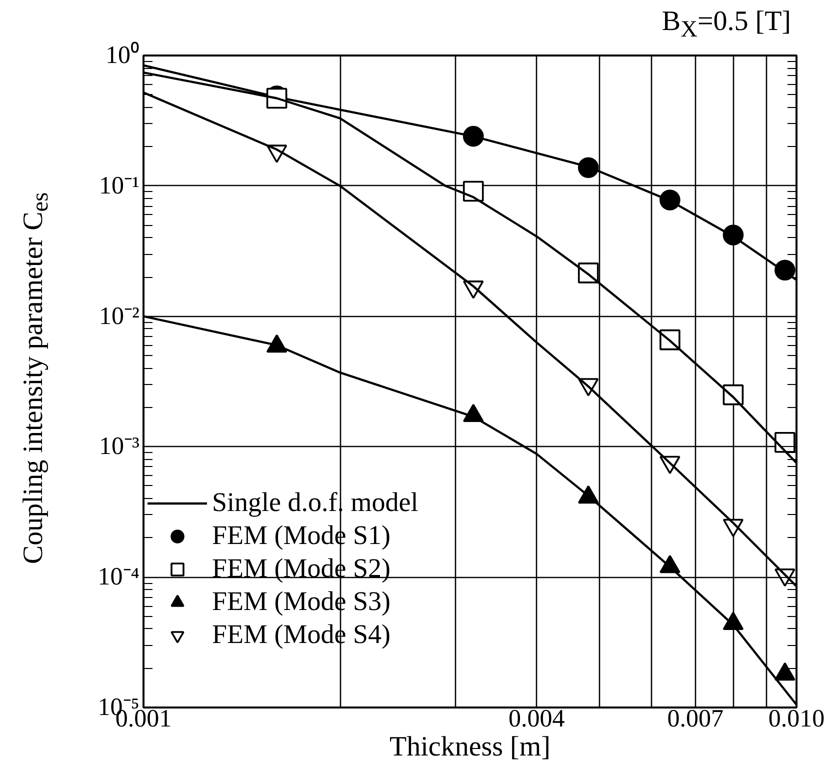 The width and height of the screenshot is (828, 774). Describe the element at coordinates (119, 186) in the screenshot. I see `y-tick-label: 10⁻¹` at that location.